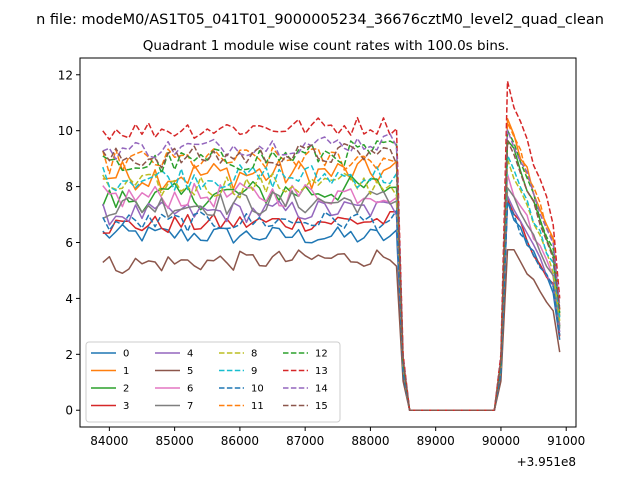 This screenshot has width=640, height=480. I want to click on legend-label-3: 3, so click(126, 406).